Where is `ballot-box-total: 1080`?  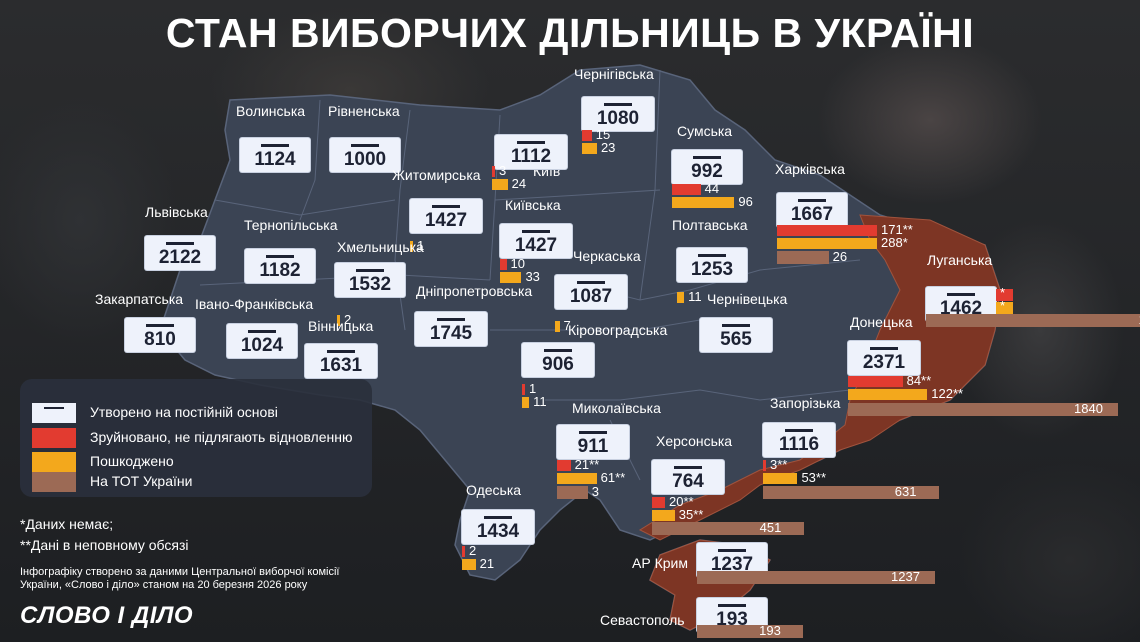
ballot-box-total: 1080 is located at coordinates (618, 114).